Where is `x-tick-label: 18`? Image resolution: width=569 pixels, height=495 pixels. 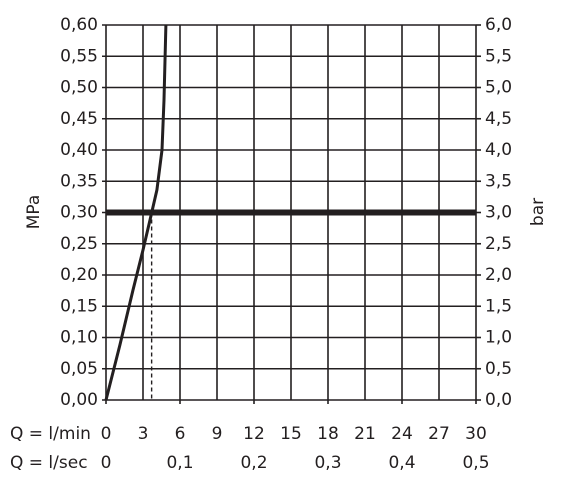 x-tick-label: 18 is located at coordinates (328, 434).